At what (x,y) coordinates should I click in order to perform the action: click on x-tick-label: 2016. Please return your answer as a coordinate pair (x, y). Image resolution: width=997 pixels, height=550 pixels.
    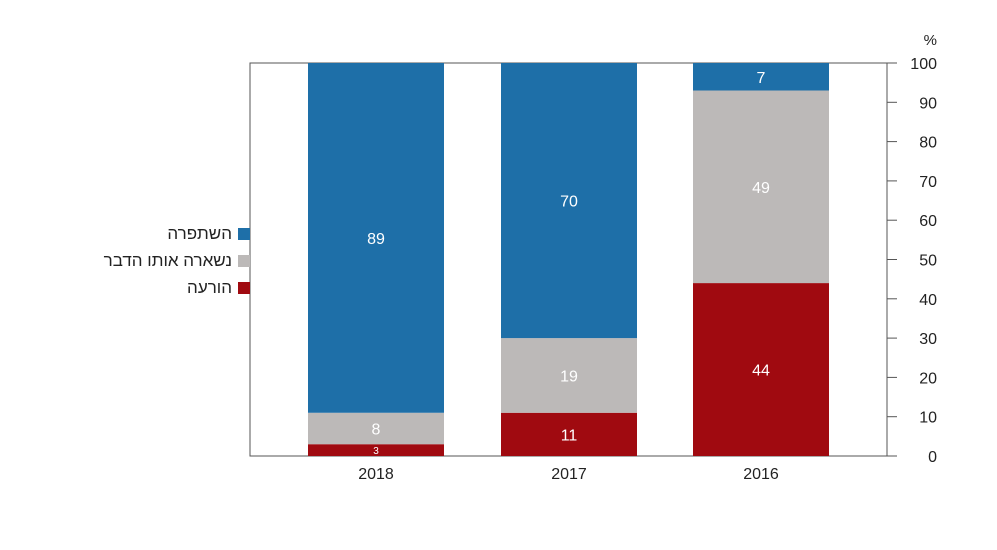
    Looking at the image, I should click on (761, 474).